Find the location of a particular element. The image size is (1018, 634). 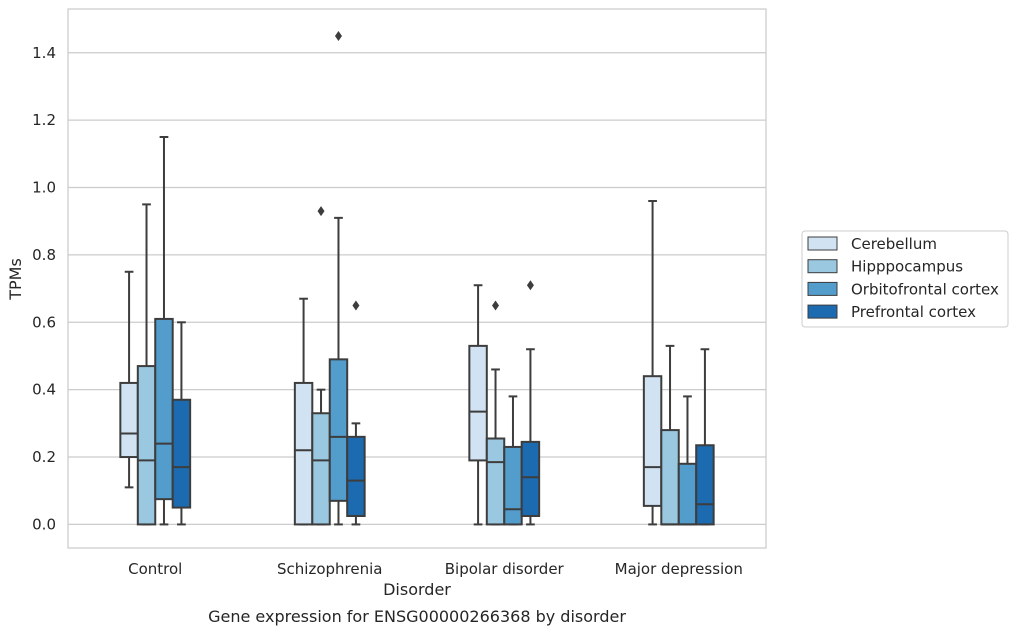

y-tick-label: 0.2 is located at coordinates (44, 457).